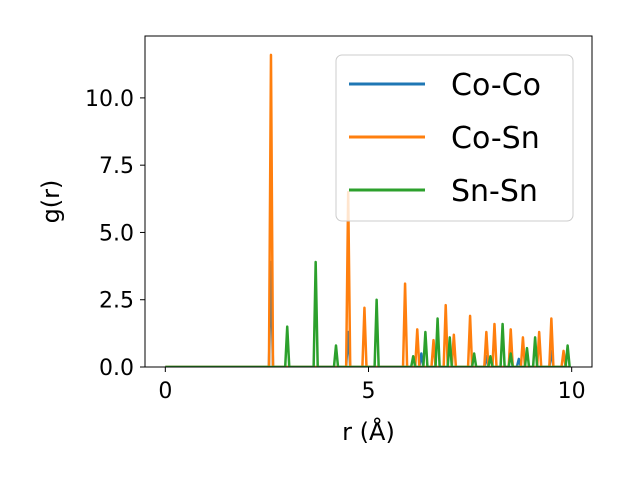 This screenshot has height=480, width=640. Describe the element at coordinates (494, 191) in the screenshot. I see `legend-label-sn-sn: Sn-Sn` at that location.